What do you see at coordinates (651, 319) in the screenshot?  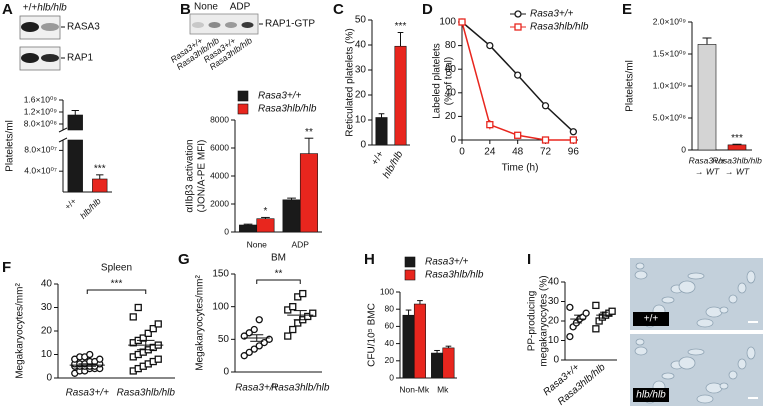 I see `image-label: +/+` at bounding box center [651, 319].